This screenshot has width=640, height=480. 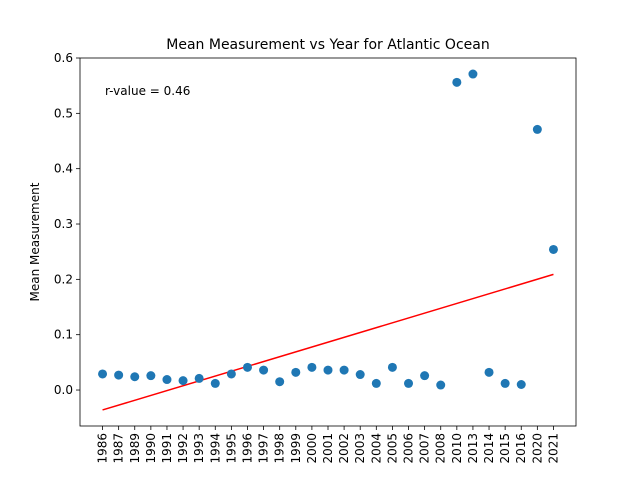 What do you see at coordinates (247, 448) in the screenshot?
I see `x-tick-label: 1996` at bounding box center [247, 448].